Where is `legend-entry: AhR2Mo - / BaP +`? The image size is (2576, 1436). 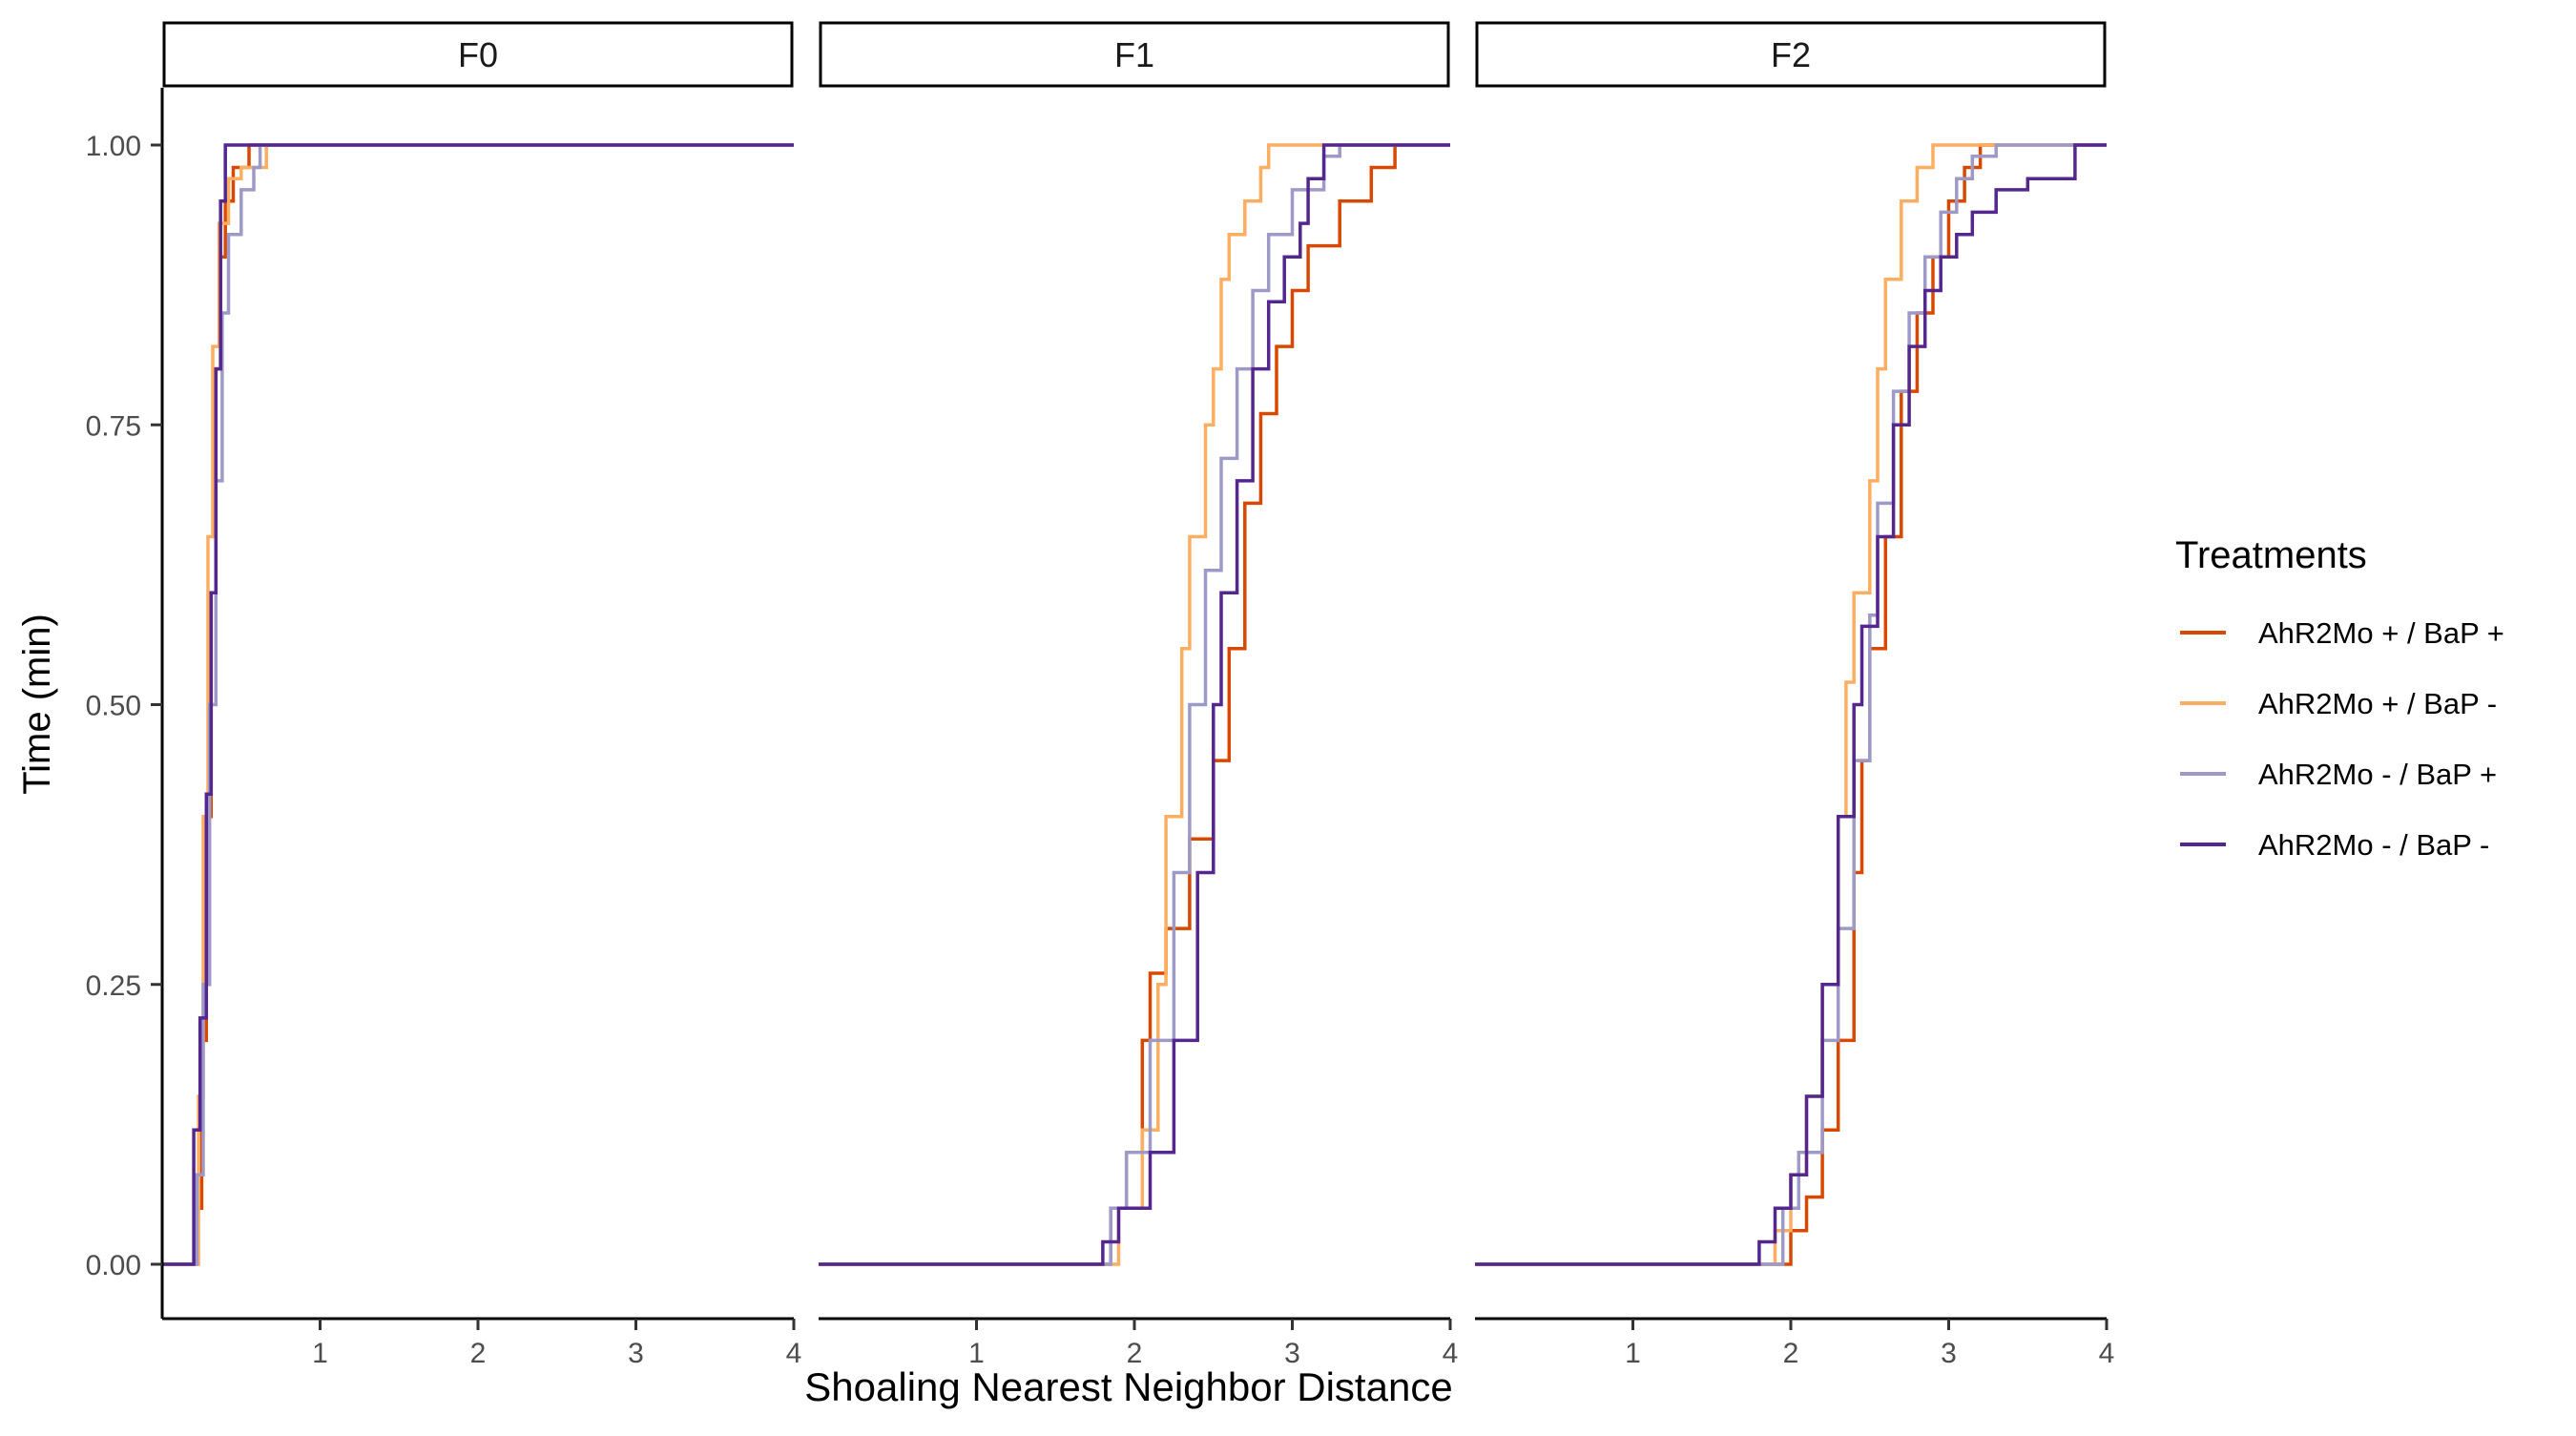
legend-entry: AhR2Mo - / BaP + is located at coordinates (2338, 774).